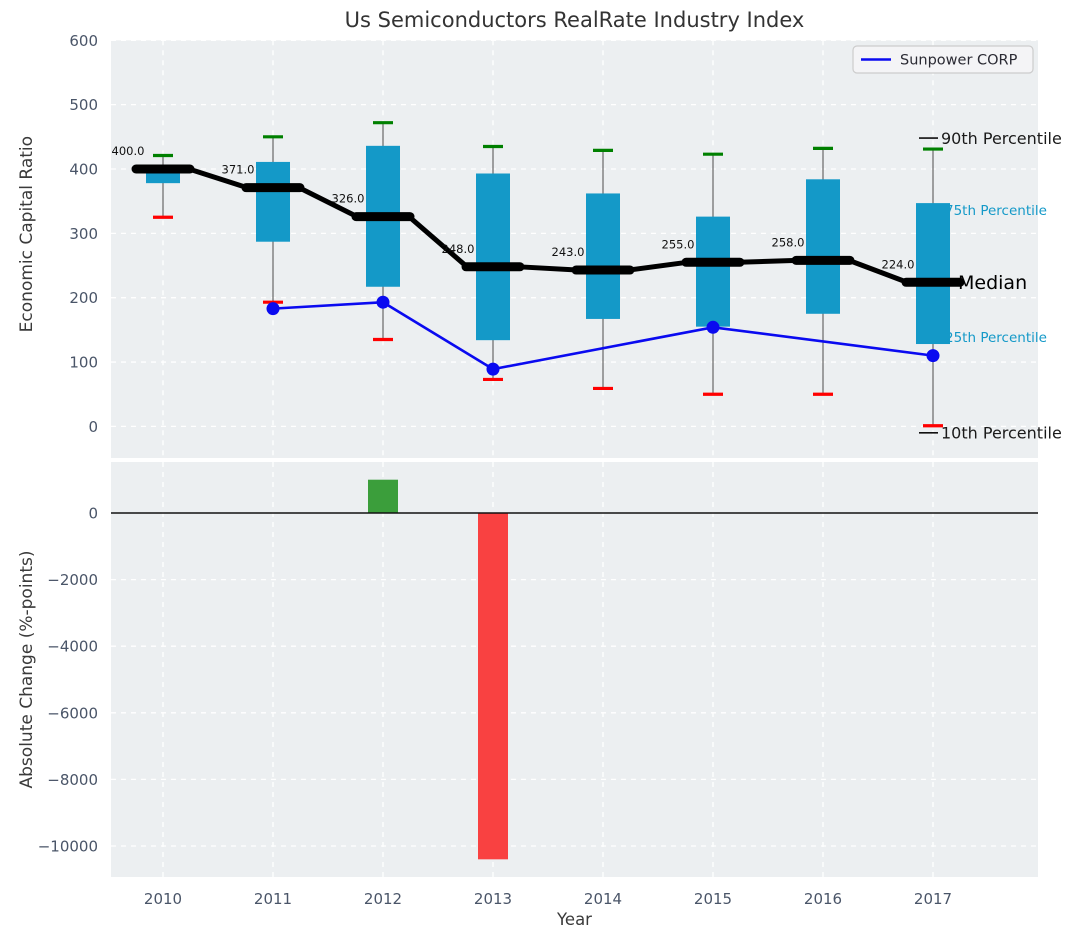  What do you see at coordinates (713, 899) in the screenshot?
I see `xtick-label: 2015` at bounding box center [713, 899].